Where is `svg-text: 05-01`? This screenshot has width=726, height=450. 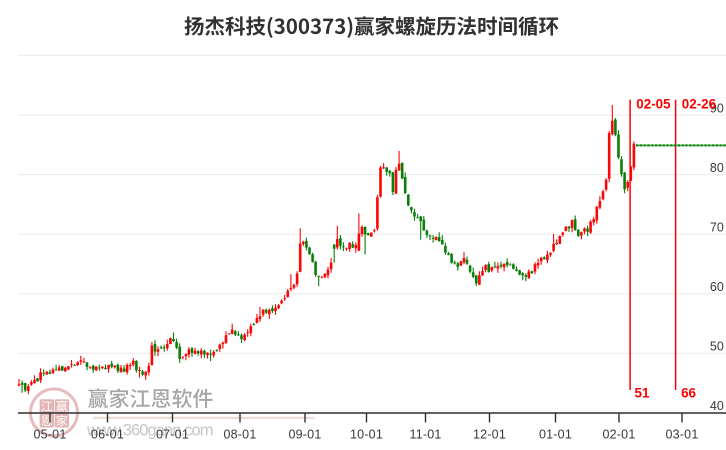 svg-text: 05-01 is located at coordinates (50, 435).